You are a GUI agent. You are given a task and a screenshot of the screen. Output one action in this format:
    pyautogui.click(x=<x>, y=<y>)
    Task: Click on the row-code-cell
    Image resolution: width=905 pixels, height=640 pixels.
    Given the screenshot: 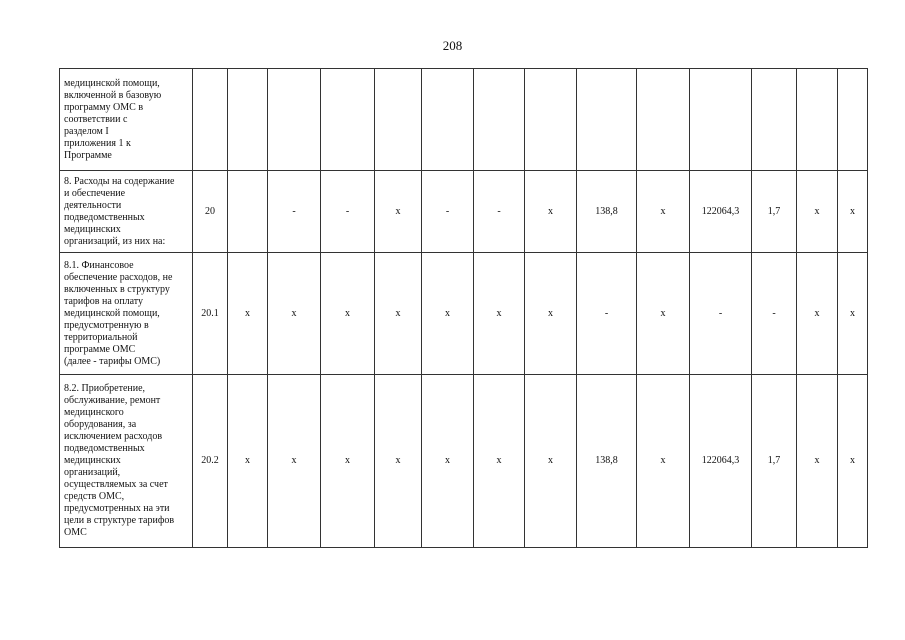 What is the action you would take?
    pyautogui.click(x=210, y=119)
    